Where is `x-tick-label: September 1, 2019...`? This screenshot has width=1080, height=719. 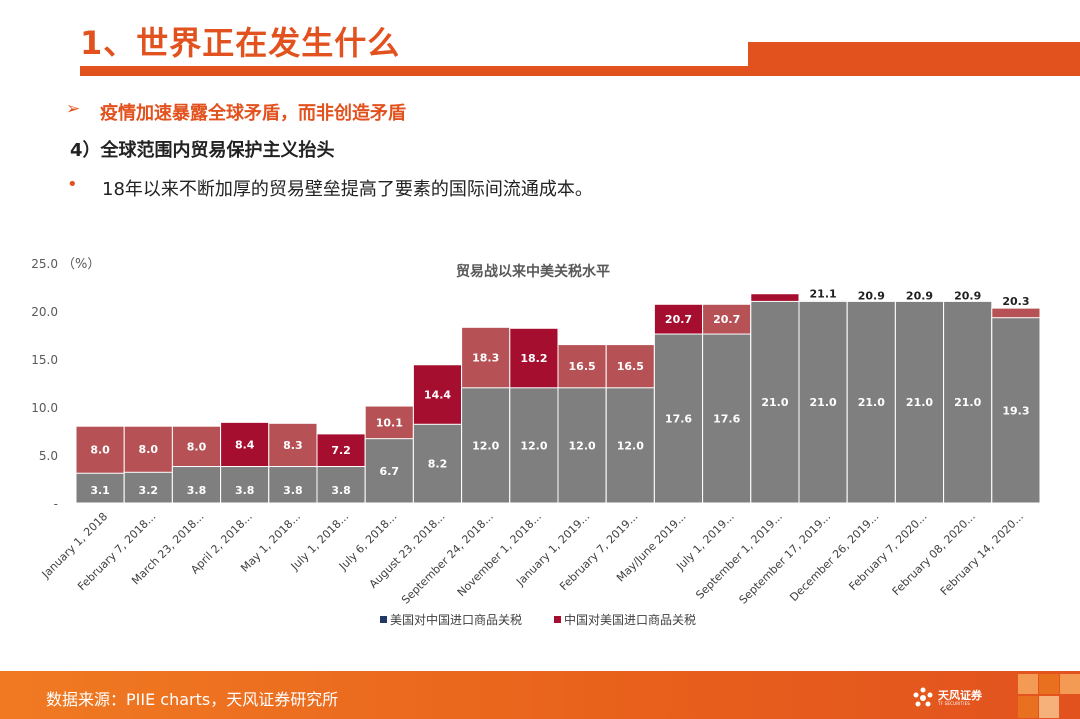
x-tick-label: September 1, 2019... is located at coordinates (739, 556).